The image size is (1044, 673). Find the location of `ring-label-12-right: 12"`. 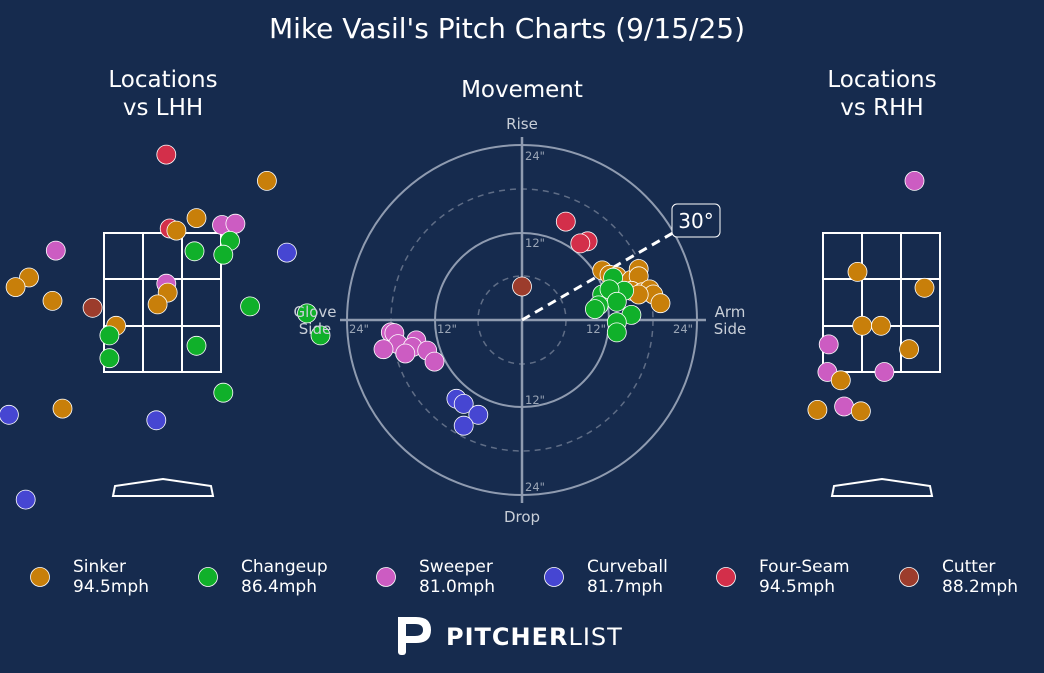

ring-label-12-right: 12" is located at coordinates (596, 329).